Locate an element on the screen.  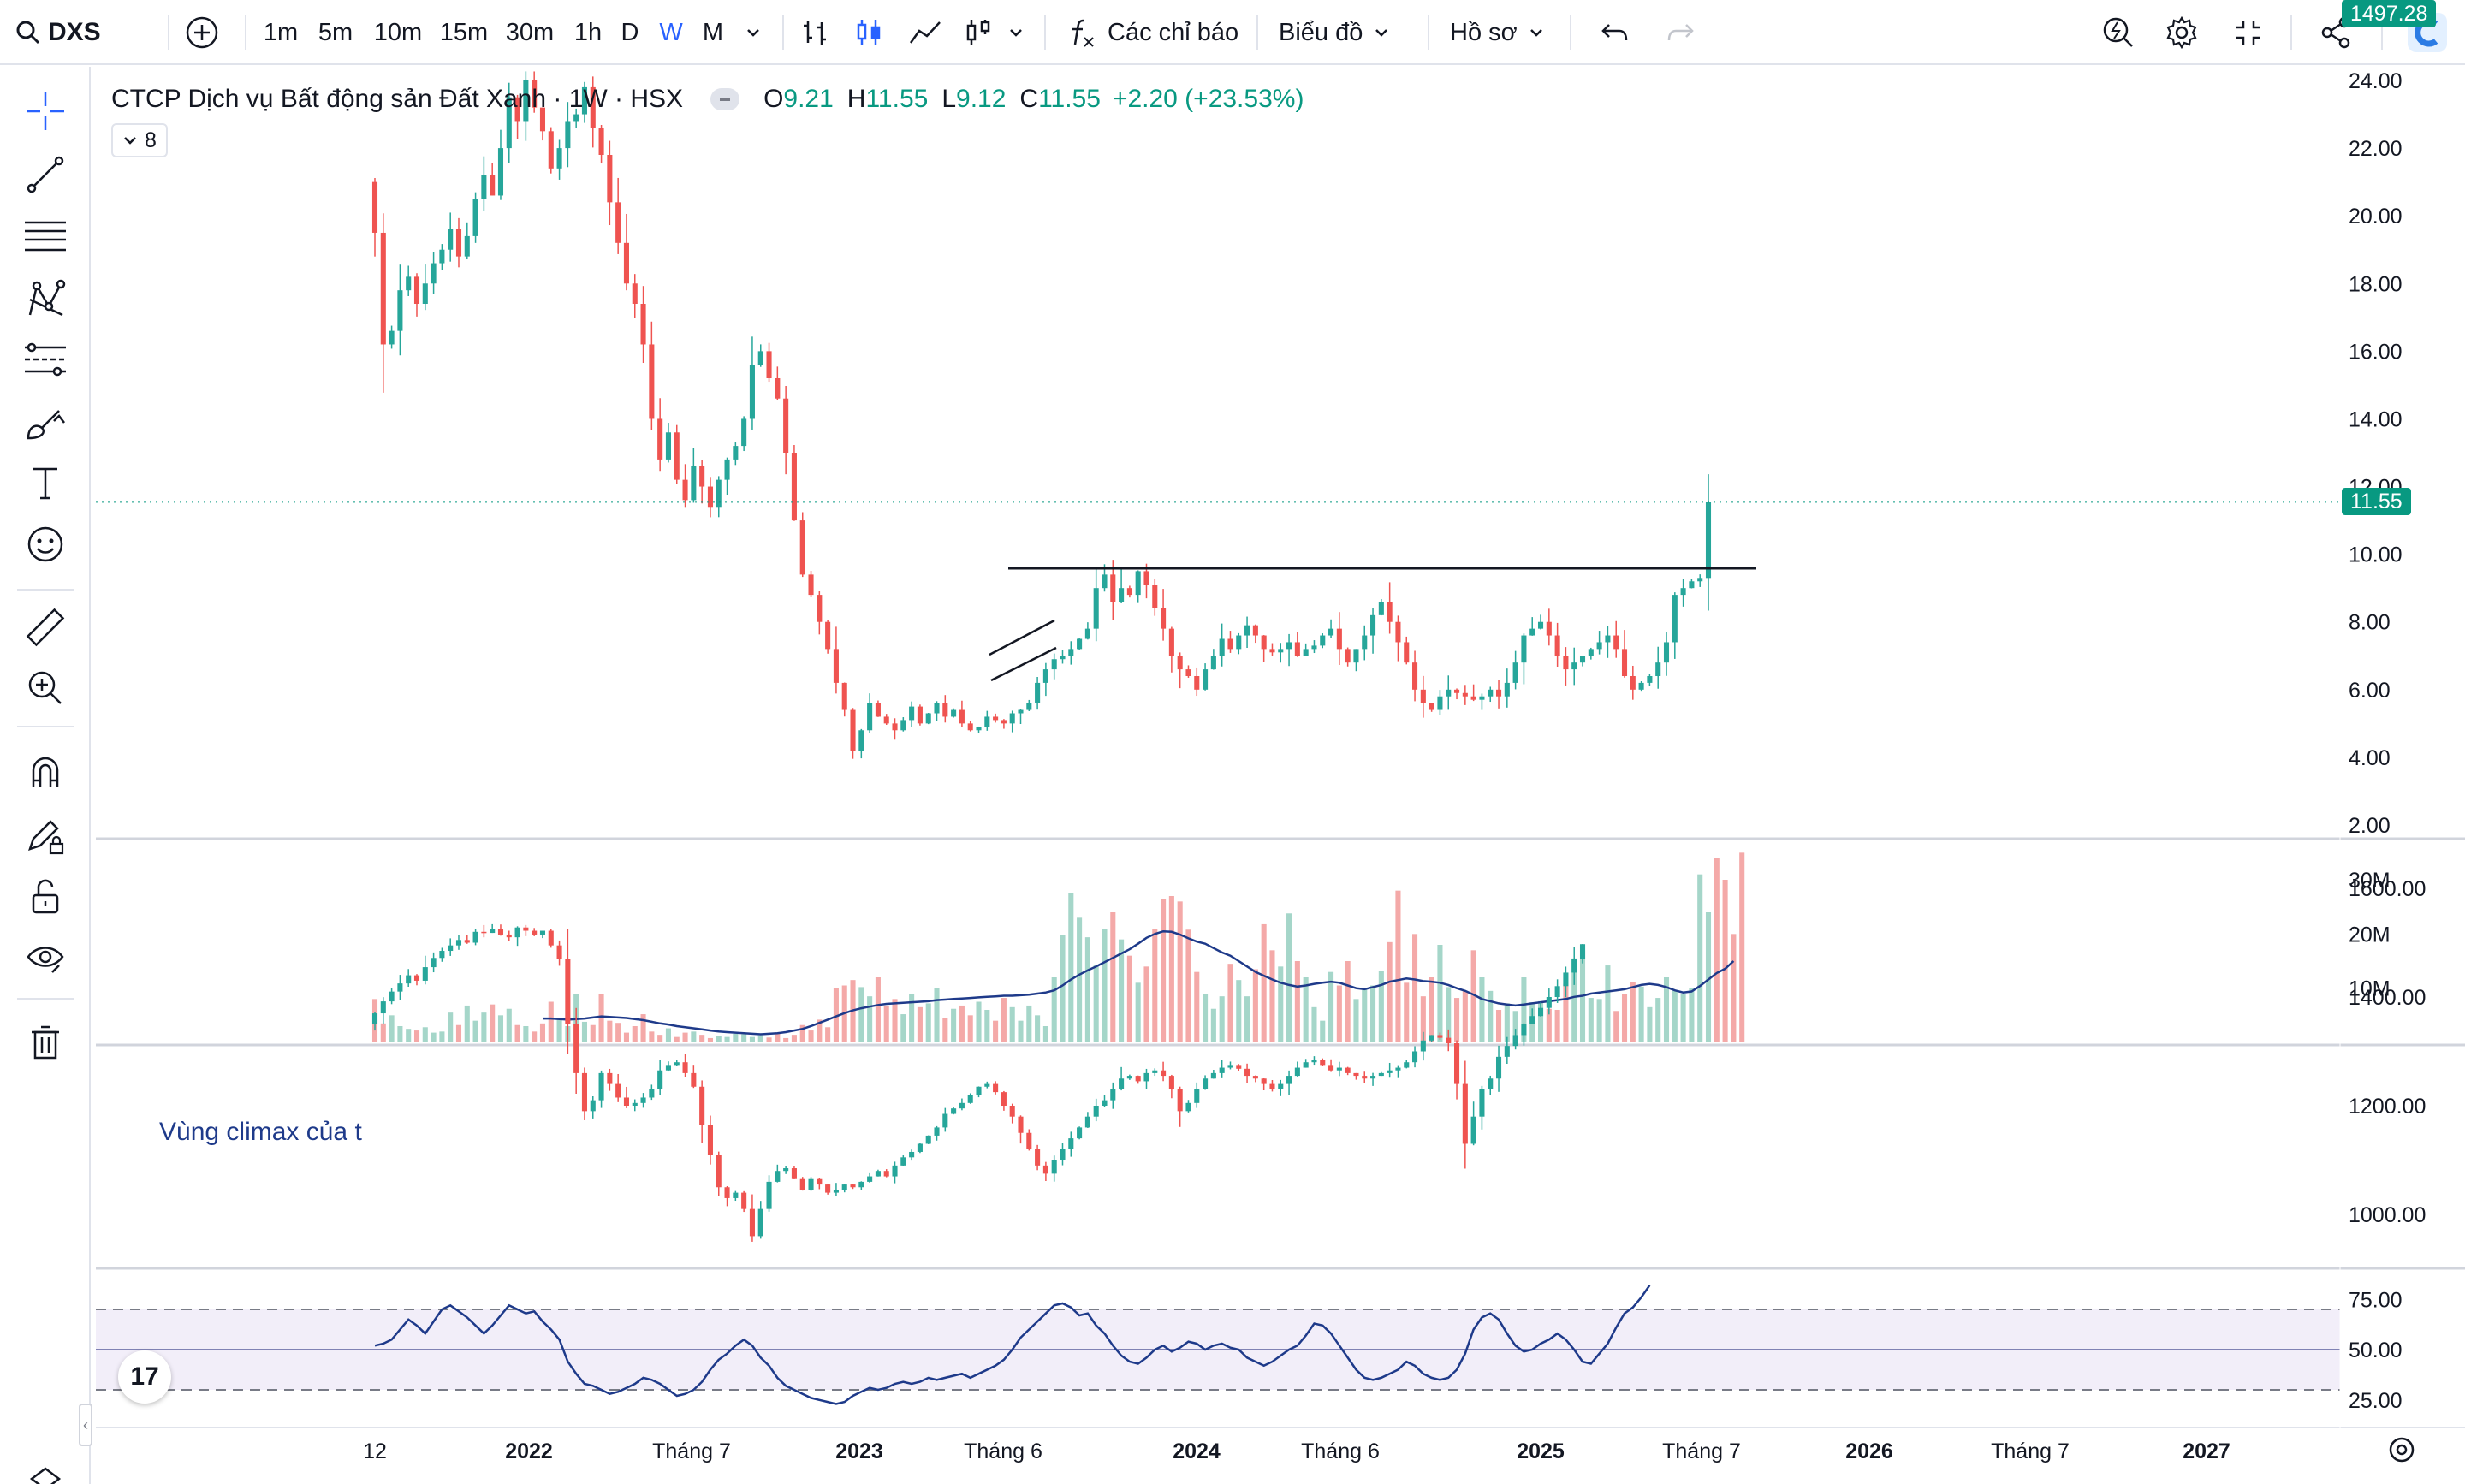
pattern-tool is located at coordinates (45, 299).